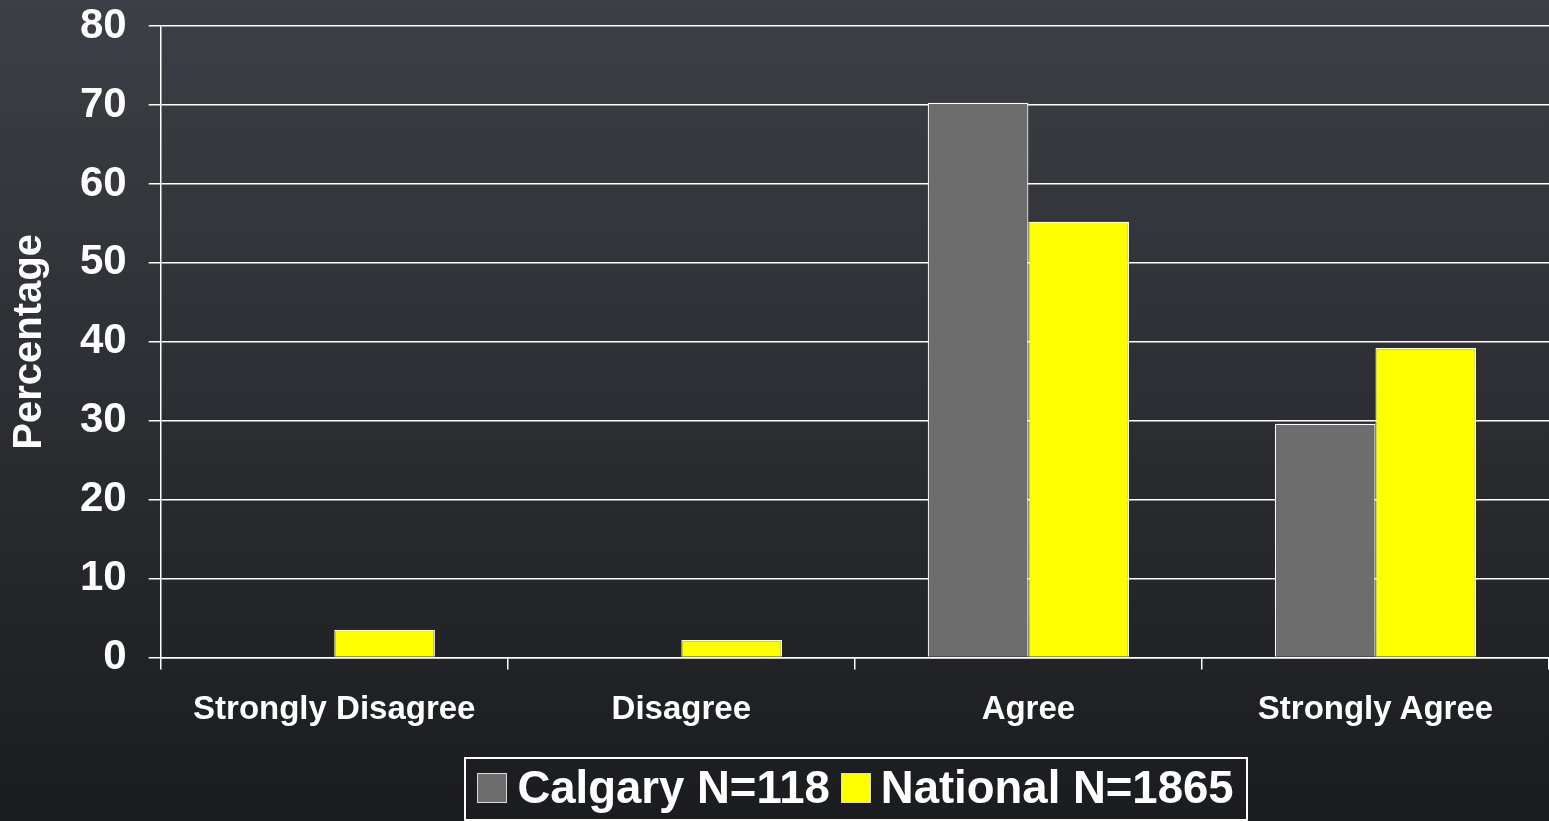 The image size is (1549, 821). I want to click on y-tick-label: 20, so click(103, 497).